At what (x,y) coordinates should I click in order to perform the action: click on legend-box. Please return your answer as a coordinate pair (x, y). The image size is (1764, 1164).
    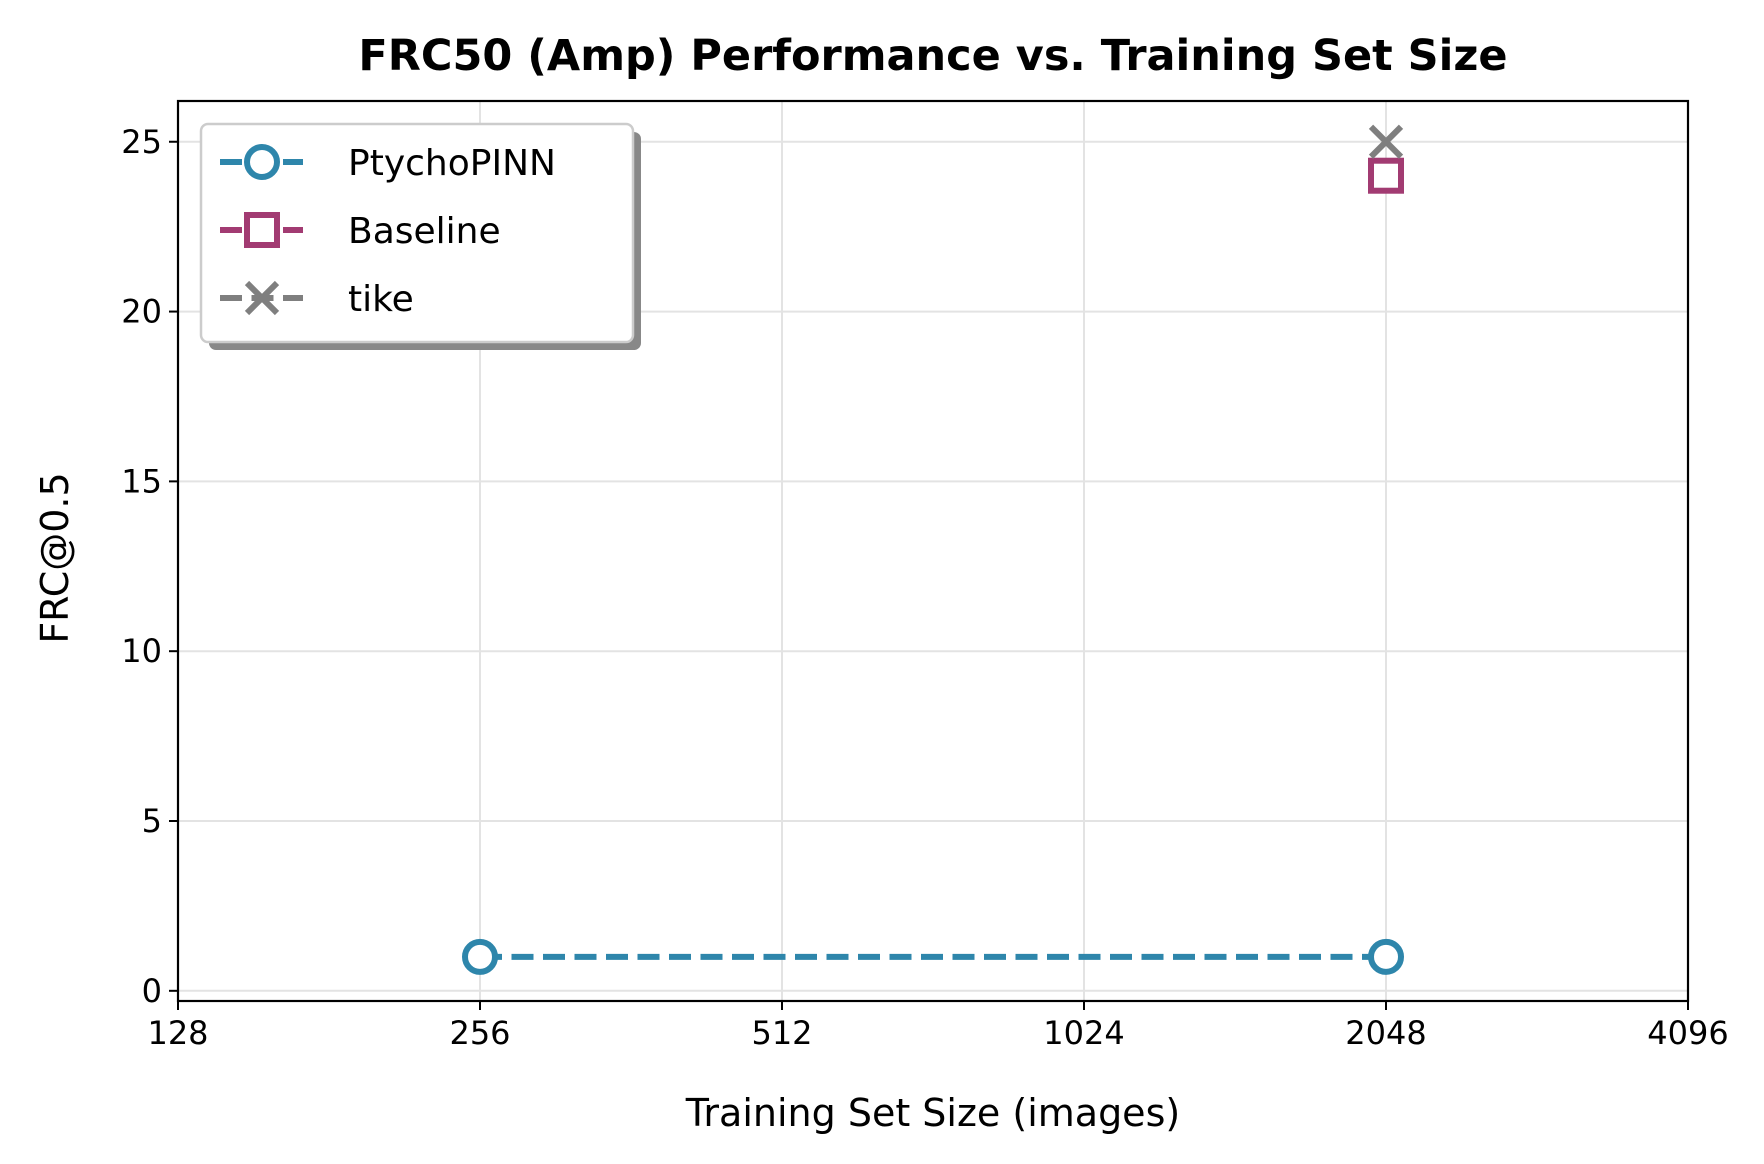
    Looking at the image, I should click on (417, 233).